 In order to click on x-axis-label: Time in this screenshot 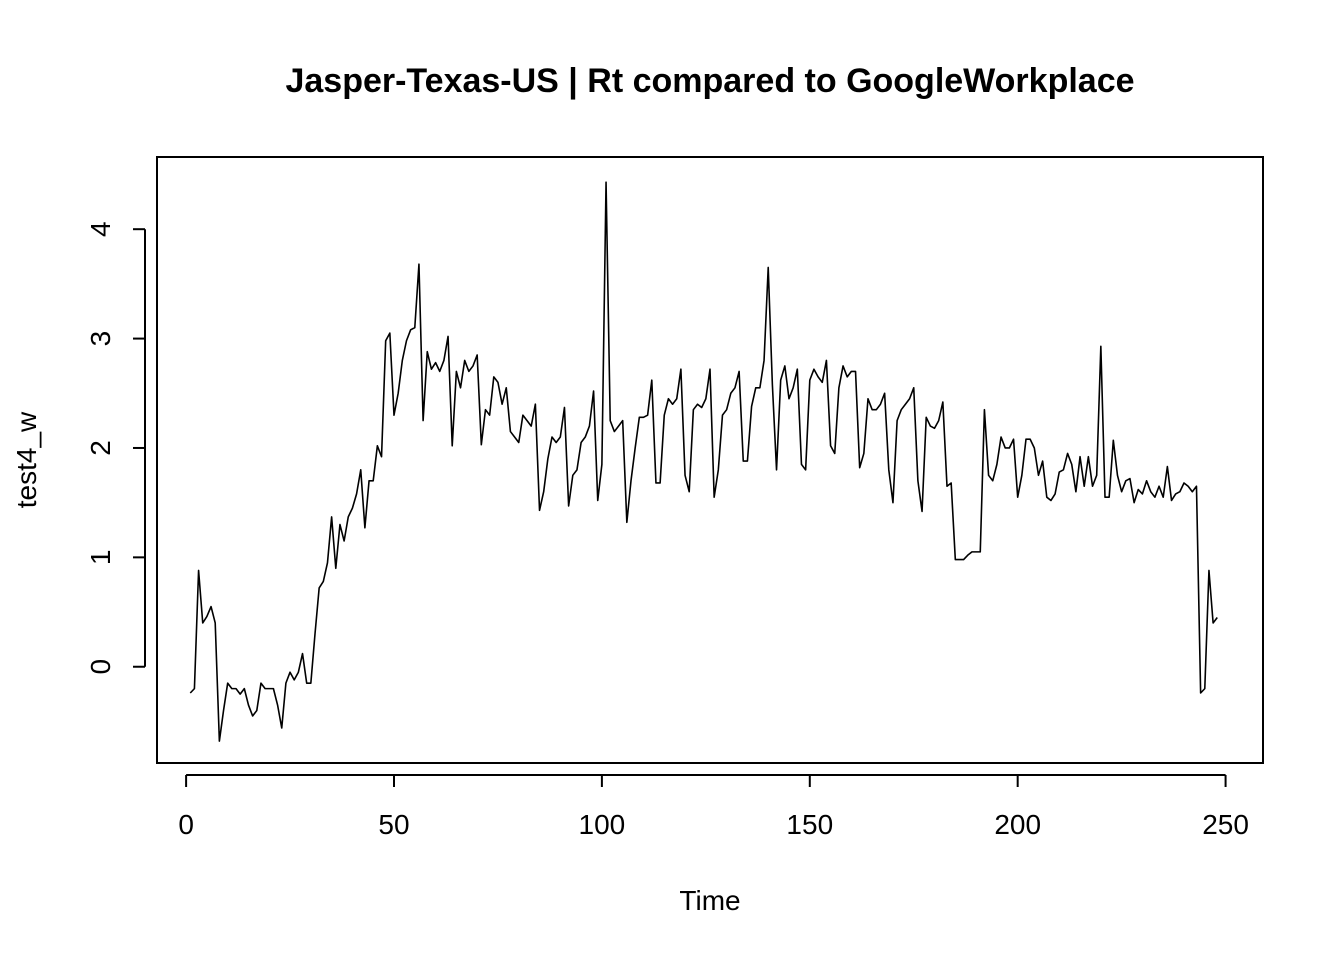, I will do `click(709, 900)`.